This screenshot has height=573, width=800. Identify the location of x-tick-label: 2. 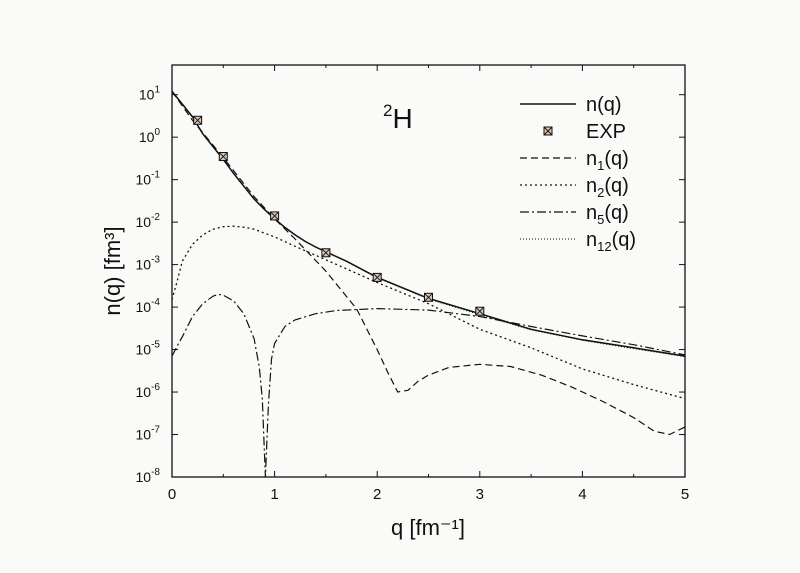
(377, 494).